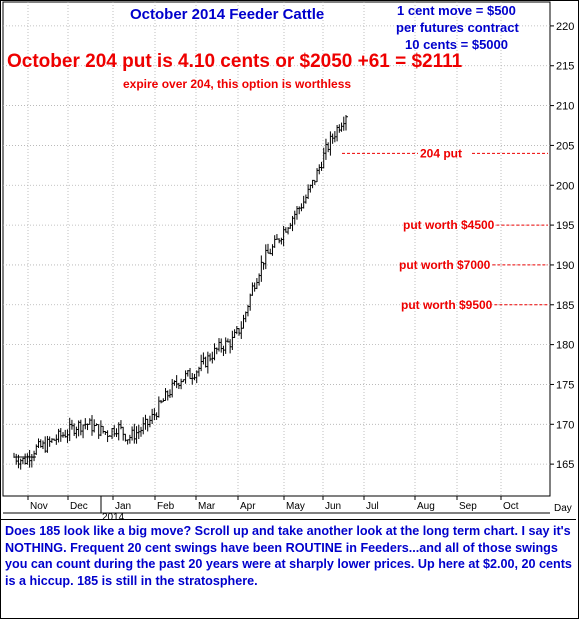 The height and width of the screenshot is (619, 579). I want to click on y-tick-label: 195, so click(565, 226).